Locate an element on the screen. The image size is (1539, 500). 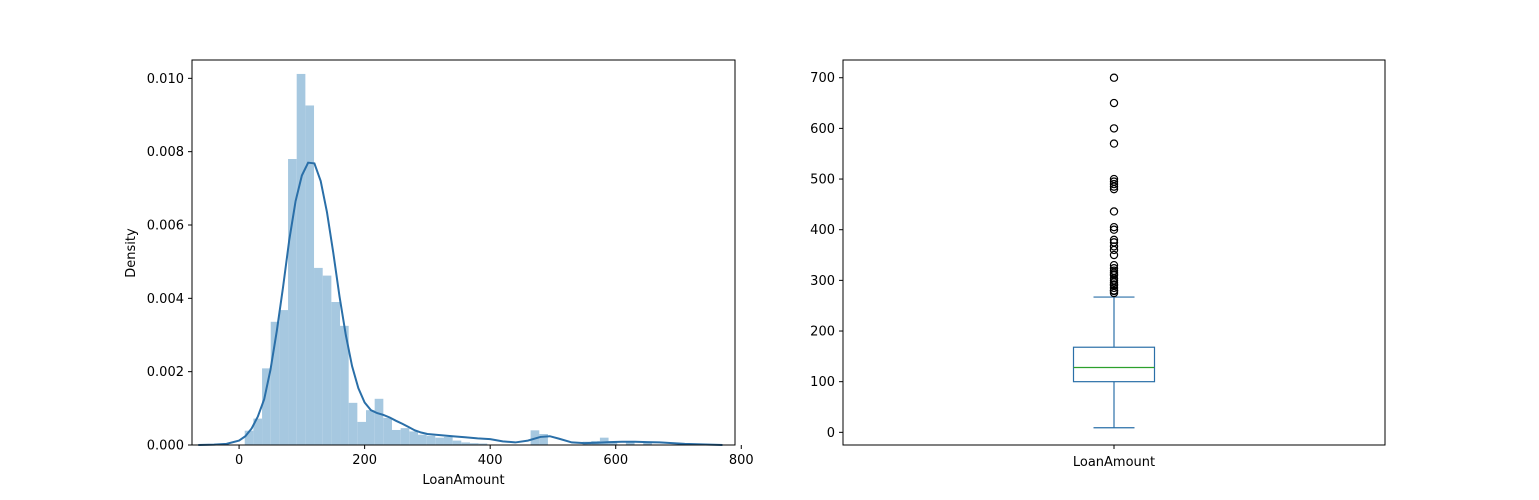
histogram-y-tick-label: 0.008 is located at coordinates (165, 152).